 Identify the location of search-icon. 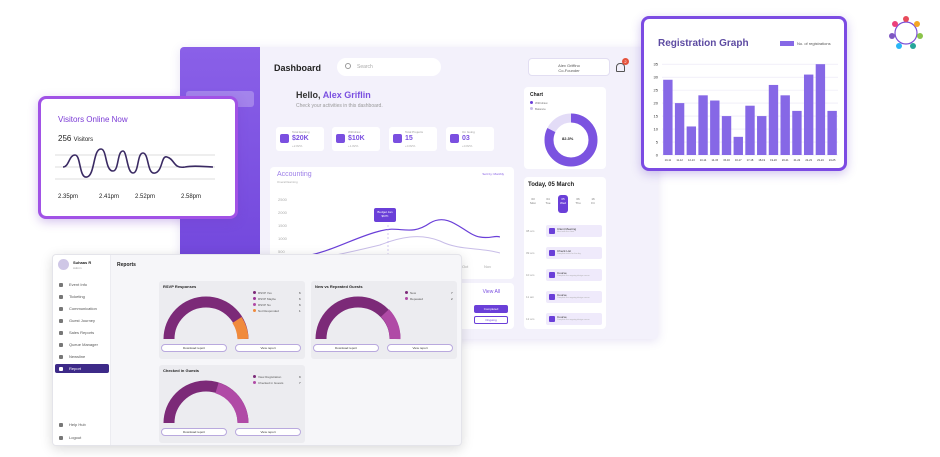
(348, 66).